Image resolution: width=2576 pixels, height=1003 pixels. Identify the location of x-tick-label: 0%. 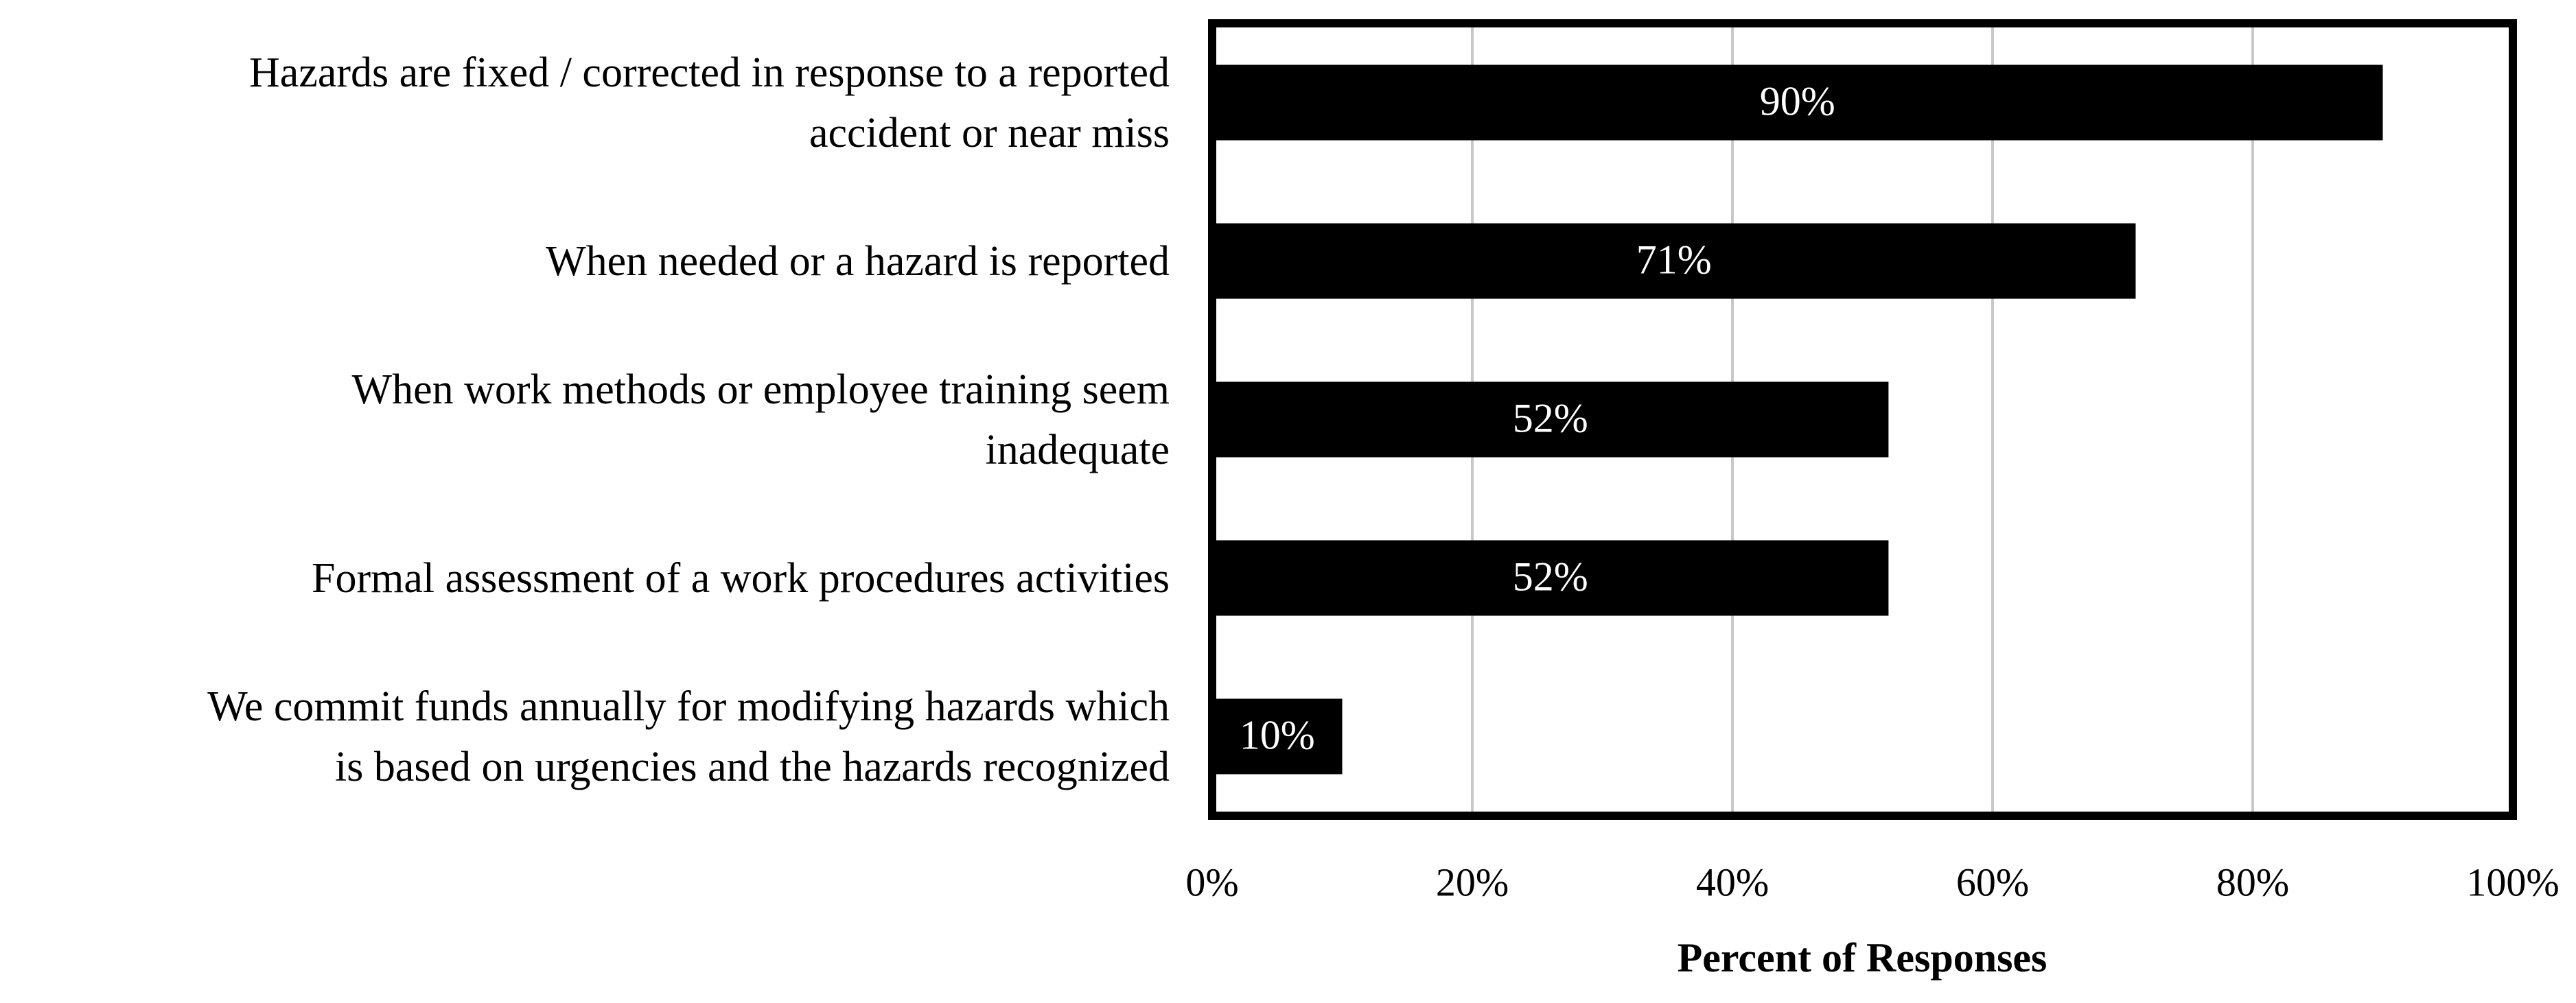
(1211, 882).